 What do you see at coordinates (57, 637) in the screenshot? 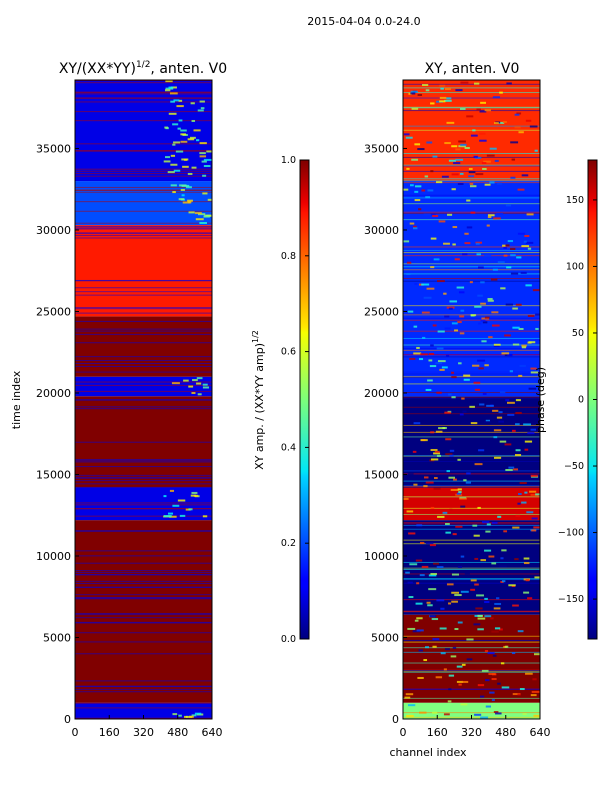
I see `panel1-ytick-label: 5000` at bounding box center [57, 637].